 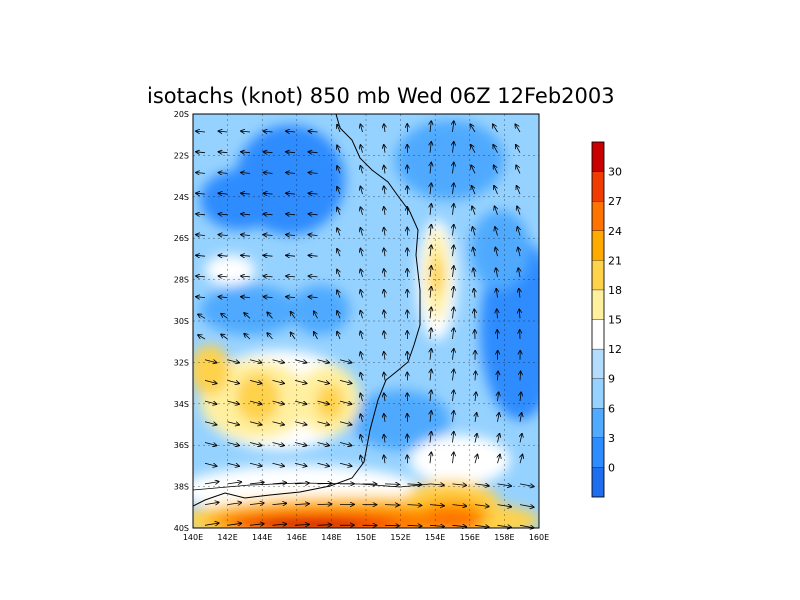 I want to click on y-axis-tick-labels: 20S 22S 24S 26S 28S 30S 32S 34S 36S 38S 40S, so click(x=181, y=321).